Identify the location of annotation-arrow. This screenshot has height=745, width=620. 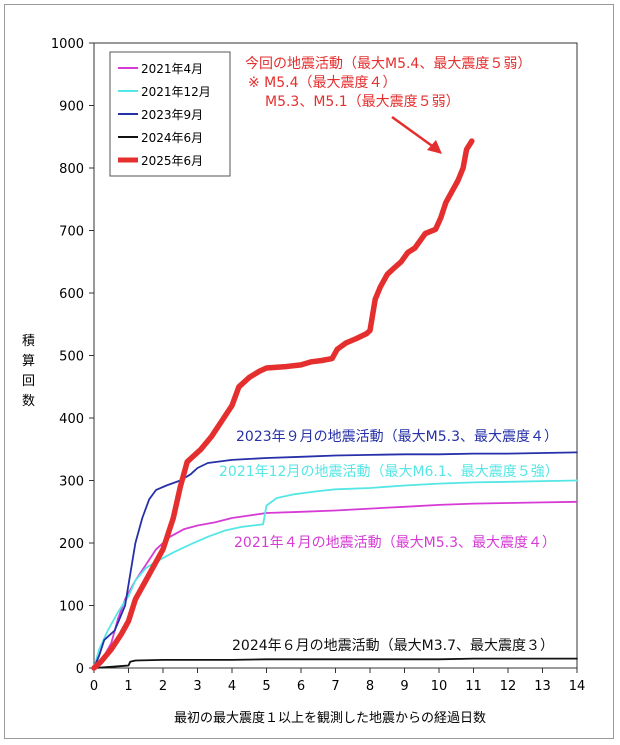
(416, 134).